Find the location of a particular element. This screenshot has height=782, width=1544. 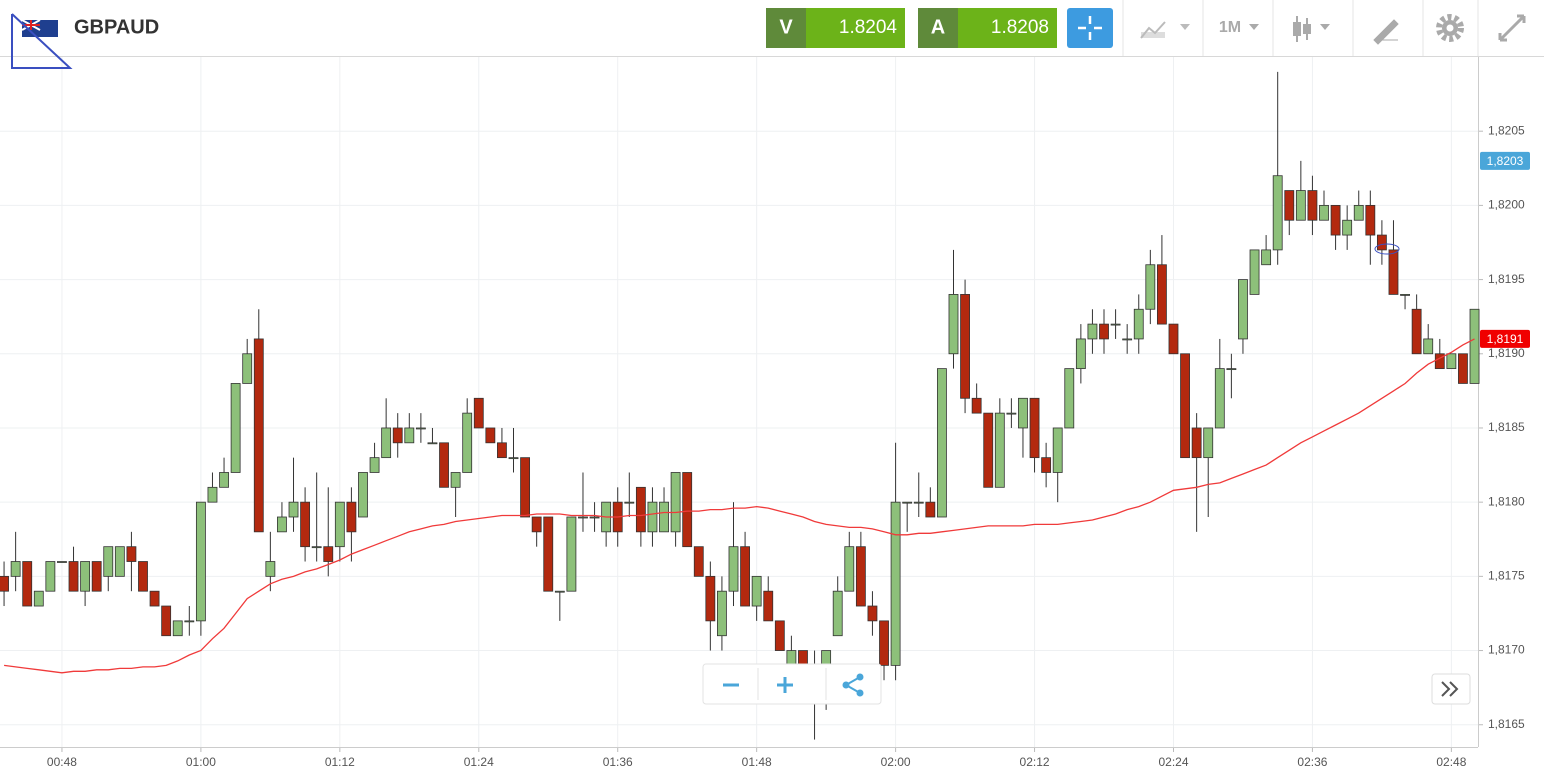

price-tag-label: 1,8203 is located at coordinates (1505, 161).